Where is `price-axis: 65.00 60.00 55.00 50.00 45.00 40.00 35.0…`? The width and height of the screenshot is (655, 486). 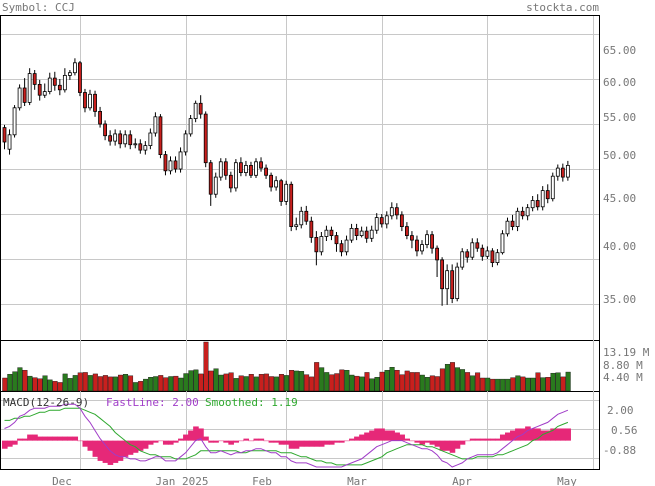 price-axis: 65.00 60.00 55.00 50.00 45.00 40.00 35.0… is located at coordinates (619, 175).